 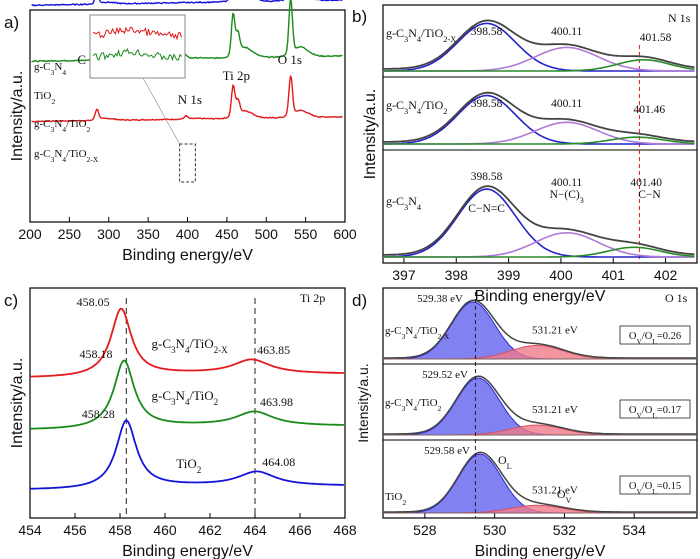 What do you see at coordinates (185, 397) in the screenshot?
I see `panel-c-series-label-1: g-C3N4/TiO2` at bounding box center [185, 397].